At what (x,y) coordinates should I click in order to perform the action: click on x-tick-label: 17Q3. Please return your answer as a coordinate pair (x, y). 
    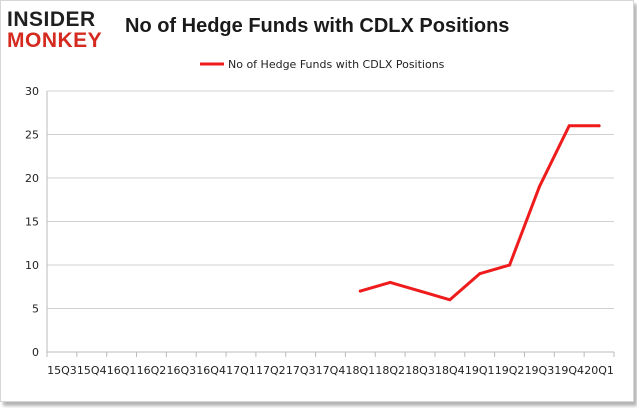
    Looking at the image, I should click on (301, 370).